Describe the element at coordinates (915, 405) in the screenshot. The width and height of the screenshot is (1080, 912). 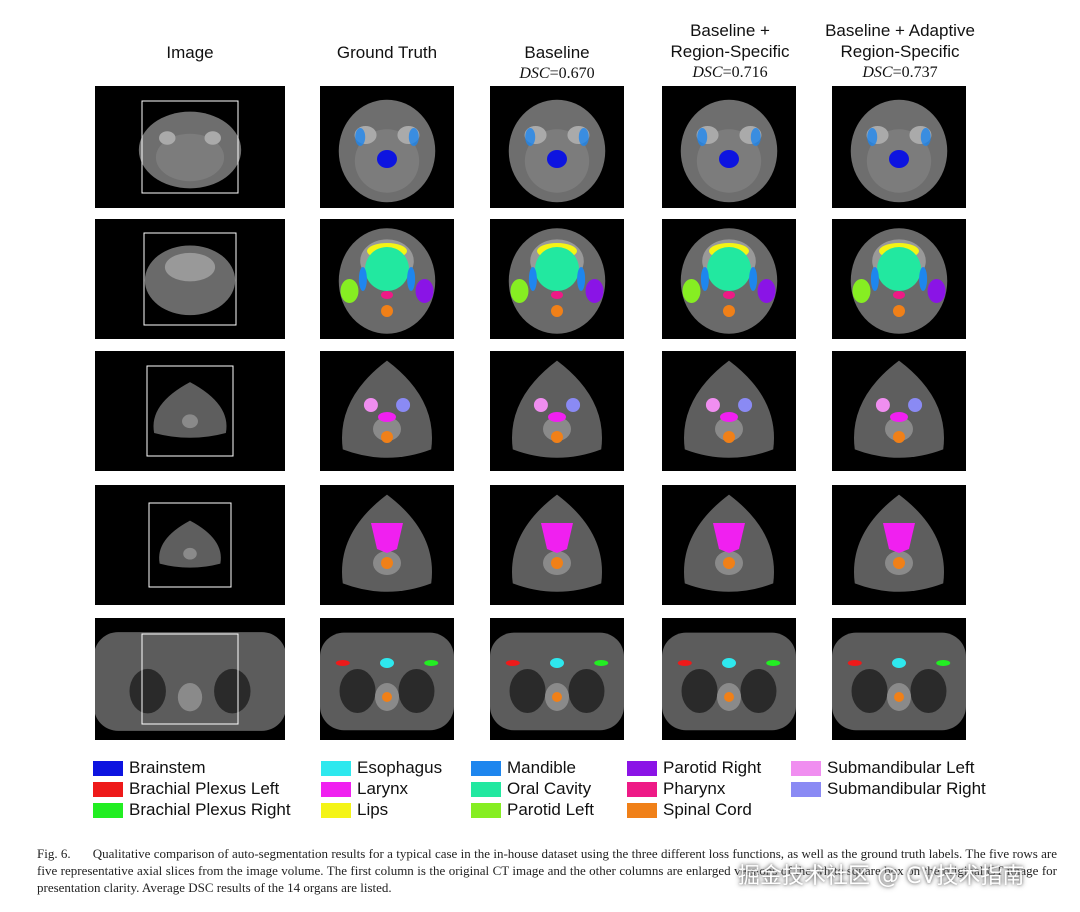
I see `organ-submandibular-right` at that location.